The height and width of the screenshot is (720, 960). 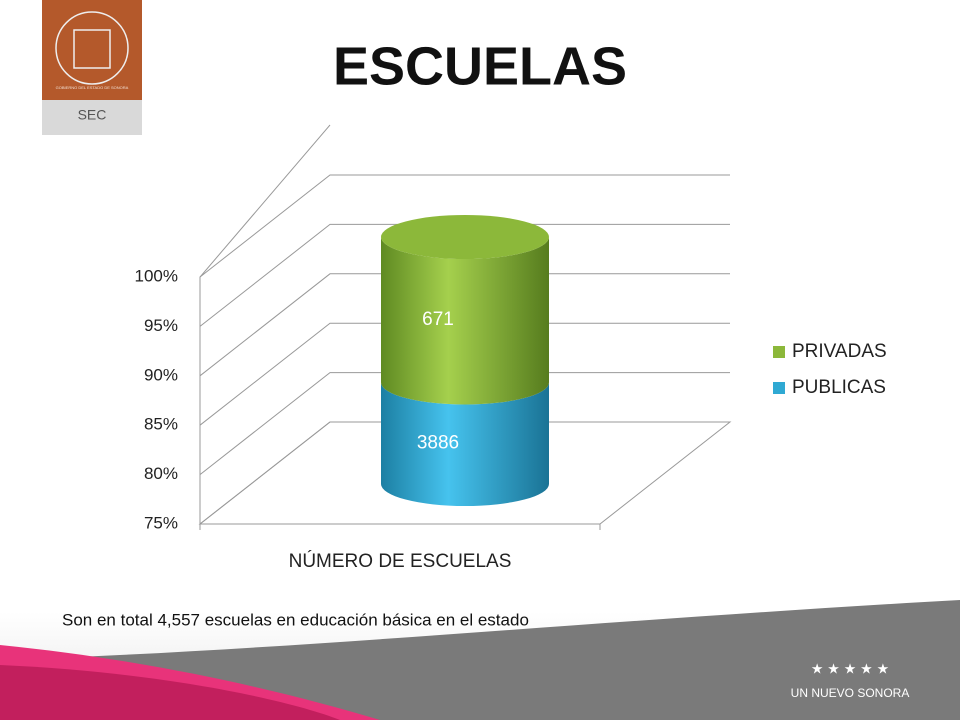 I want to click on logo-text: SEC, so click(x=92, y=115).